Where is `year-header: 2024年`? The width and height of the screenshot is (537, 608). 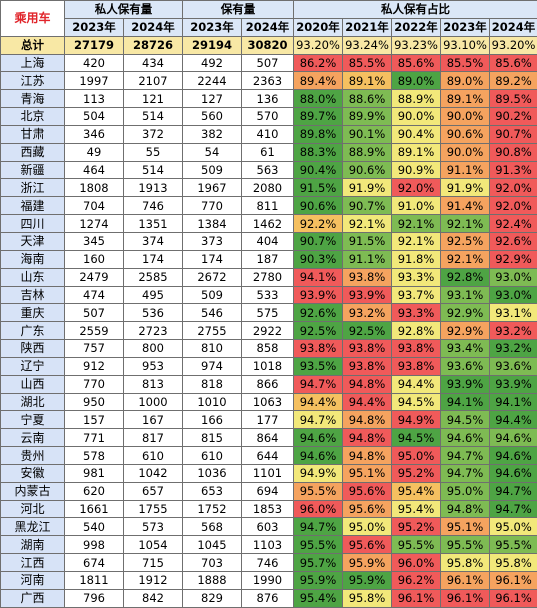
year-header: 2024年 is located at coordinates (268, 27).